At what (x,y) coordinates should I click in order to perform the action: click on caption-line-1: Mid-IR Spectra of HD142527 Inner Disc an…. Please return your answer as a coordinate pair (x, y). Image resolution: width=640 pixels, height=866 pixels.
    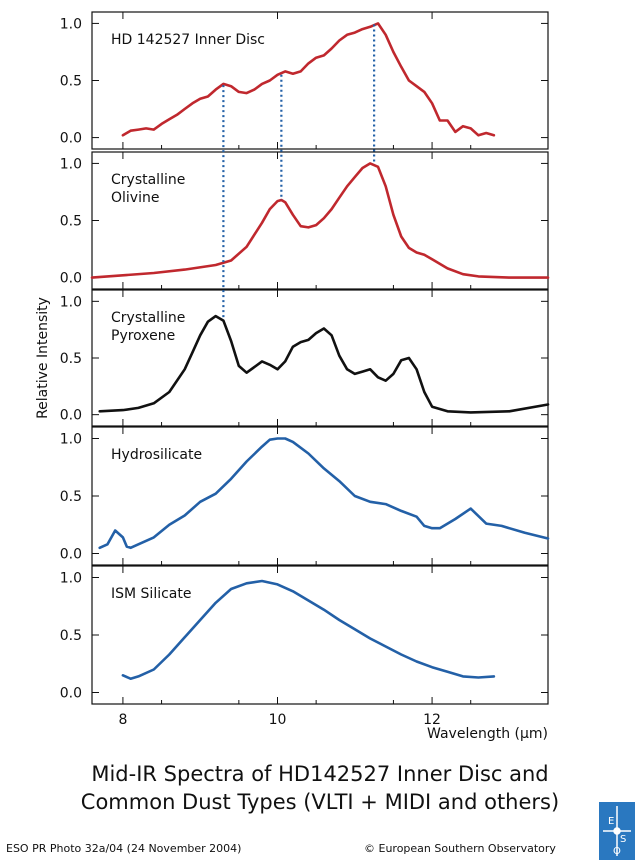
    Looking at the image, I should click on (320, 774).